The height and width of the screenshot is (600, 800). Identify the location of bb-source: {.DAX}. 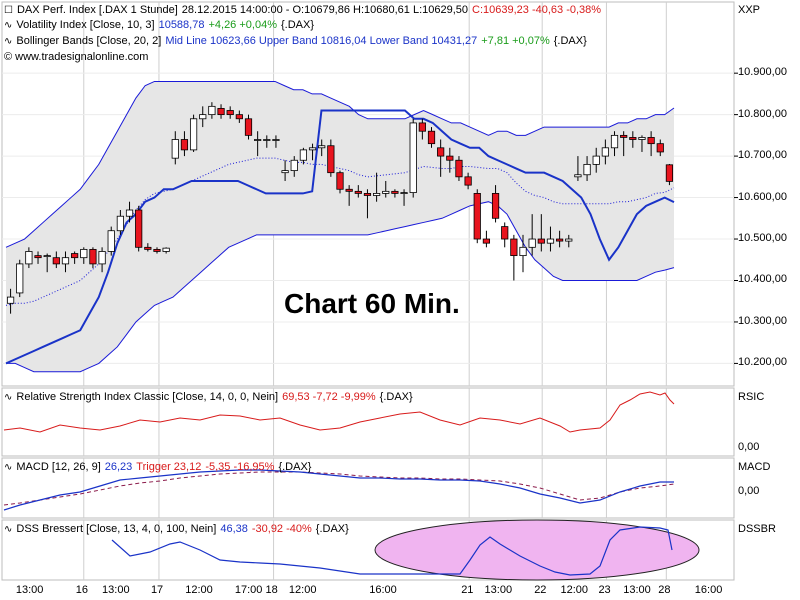
(570, 41).